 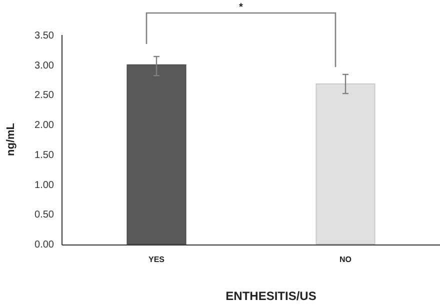 I want to click on x-tick-label: YES, so click(x=157, y=259).